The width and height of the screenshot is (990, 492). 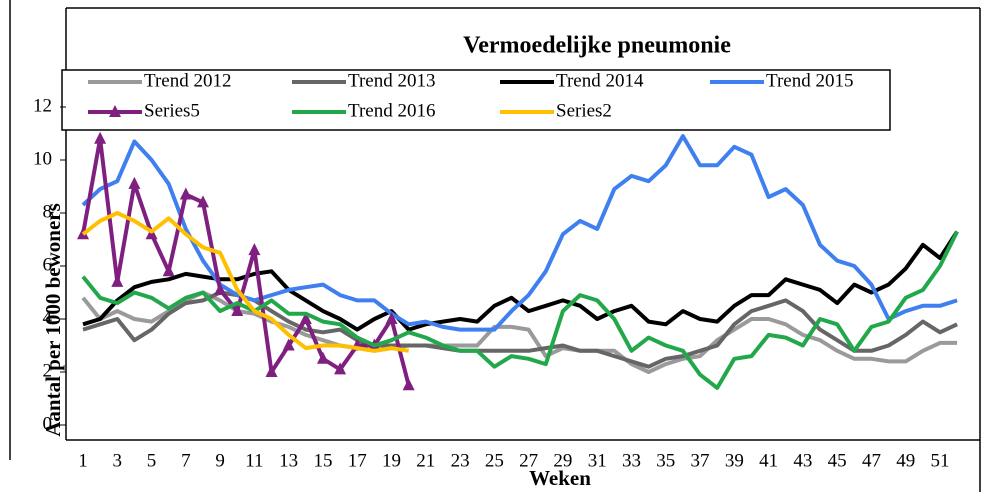 I want to click on legend-label: Series5, so click(x=172, y=110).